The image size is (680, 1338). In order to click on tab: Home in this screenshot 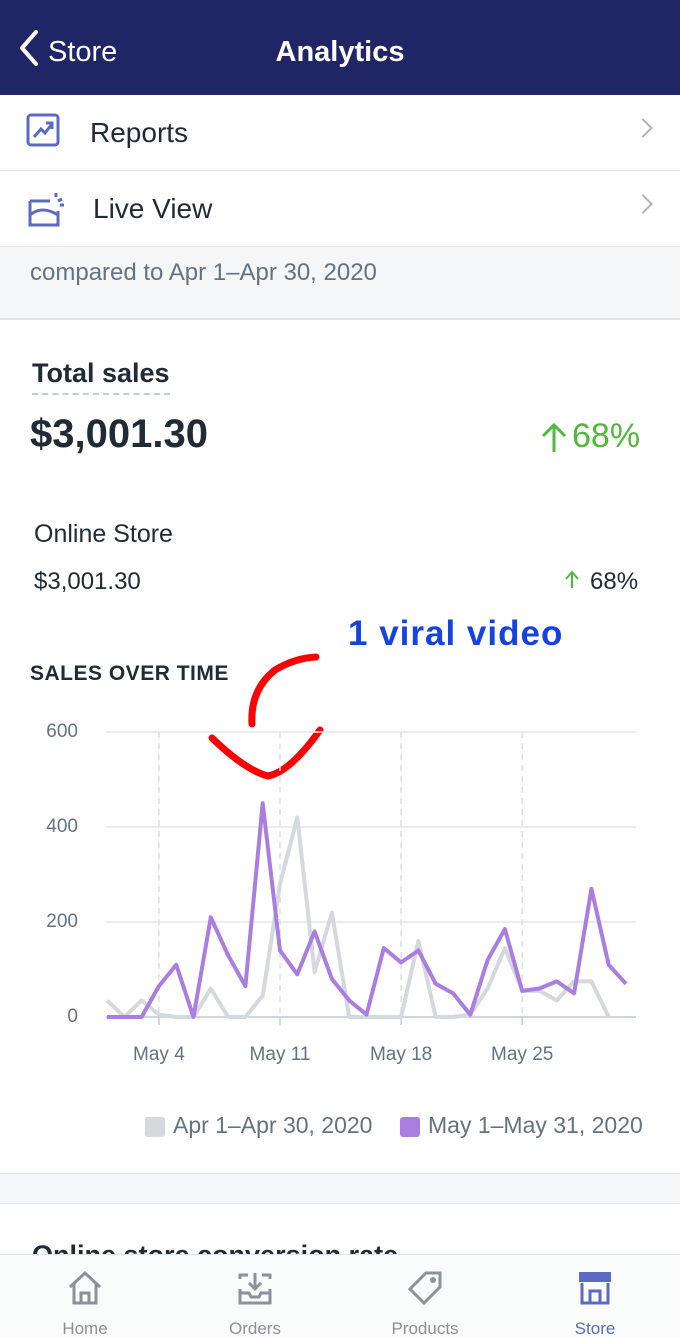, I will do `click(85, 1296)`.